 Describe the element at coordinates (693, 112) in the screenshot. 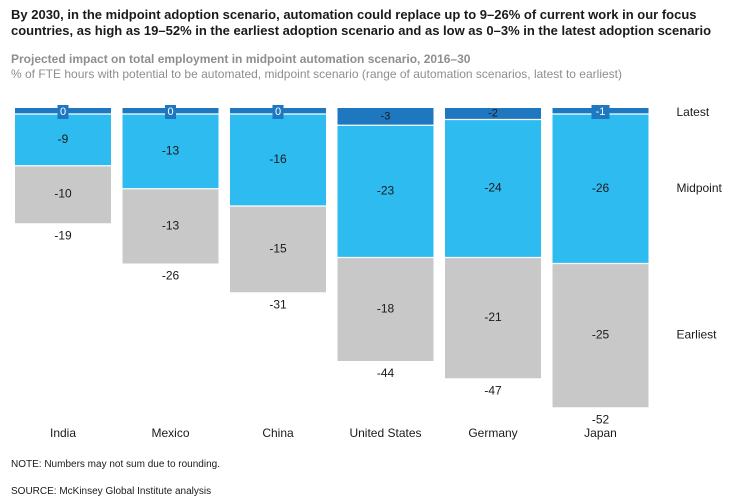

I see `legend-latest: Latest` at that location.